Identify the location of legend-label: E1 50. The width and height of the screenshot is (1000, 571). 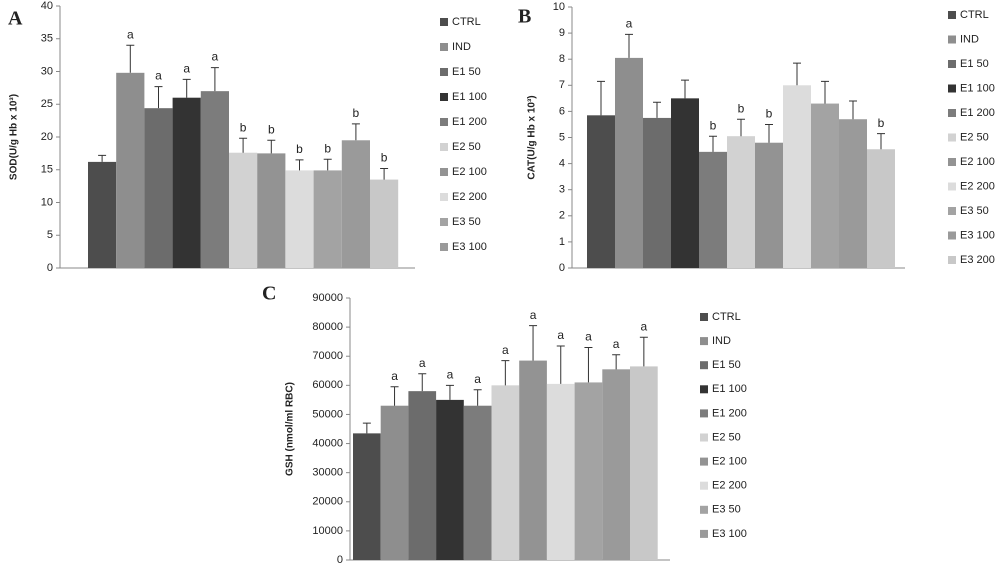
(726, 365).